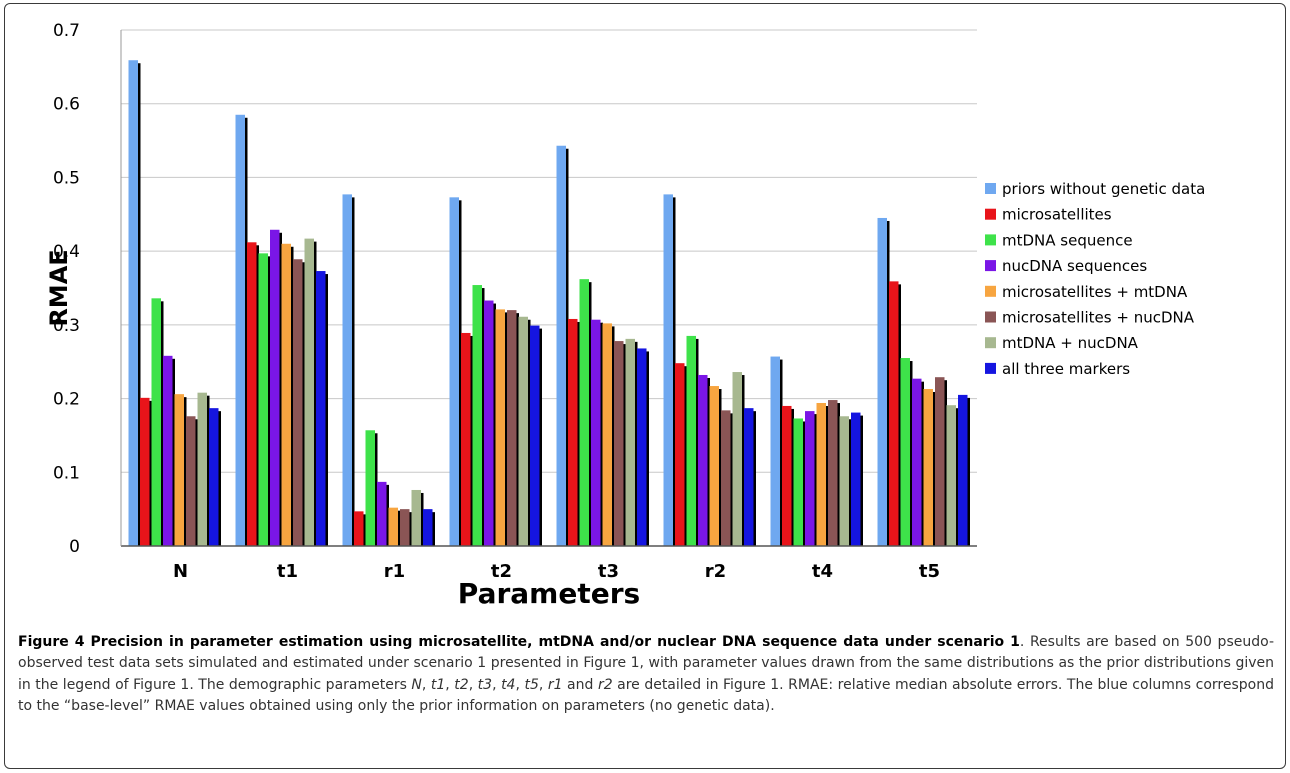  Describe the element at coordinates (66, 326) in the screenshot. I see `y-tick-label: 0.3` at that location.